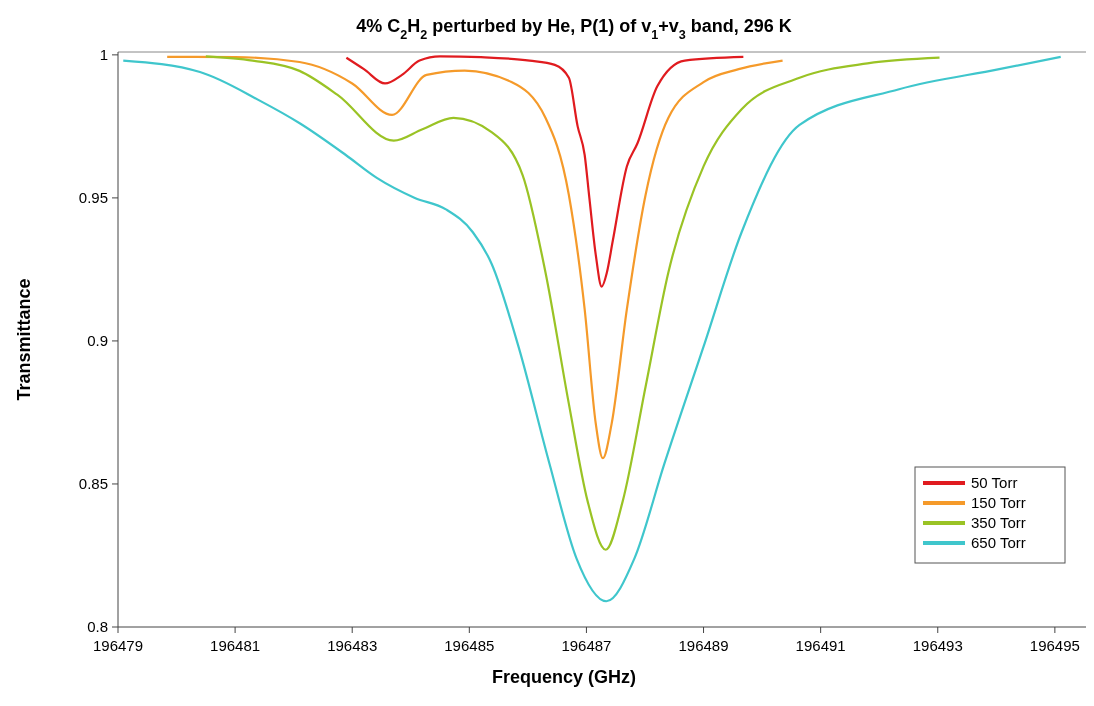 The width and height of the screenshot is (1094, 706). Describe the element at coordinates (998, 523) in the screenshot. I see `legend-label: 350 Torr` at that location.